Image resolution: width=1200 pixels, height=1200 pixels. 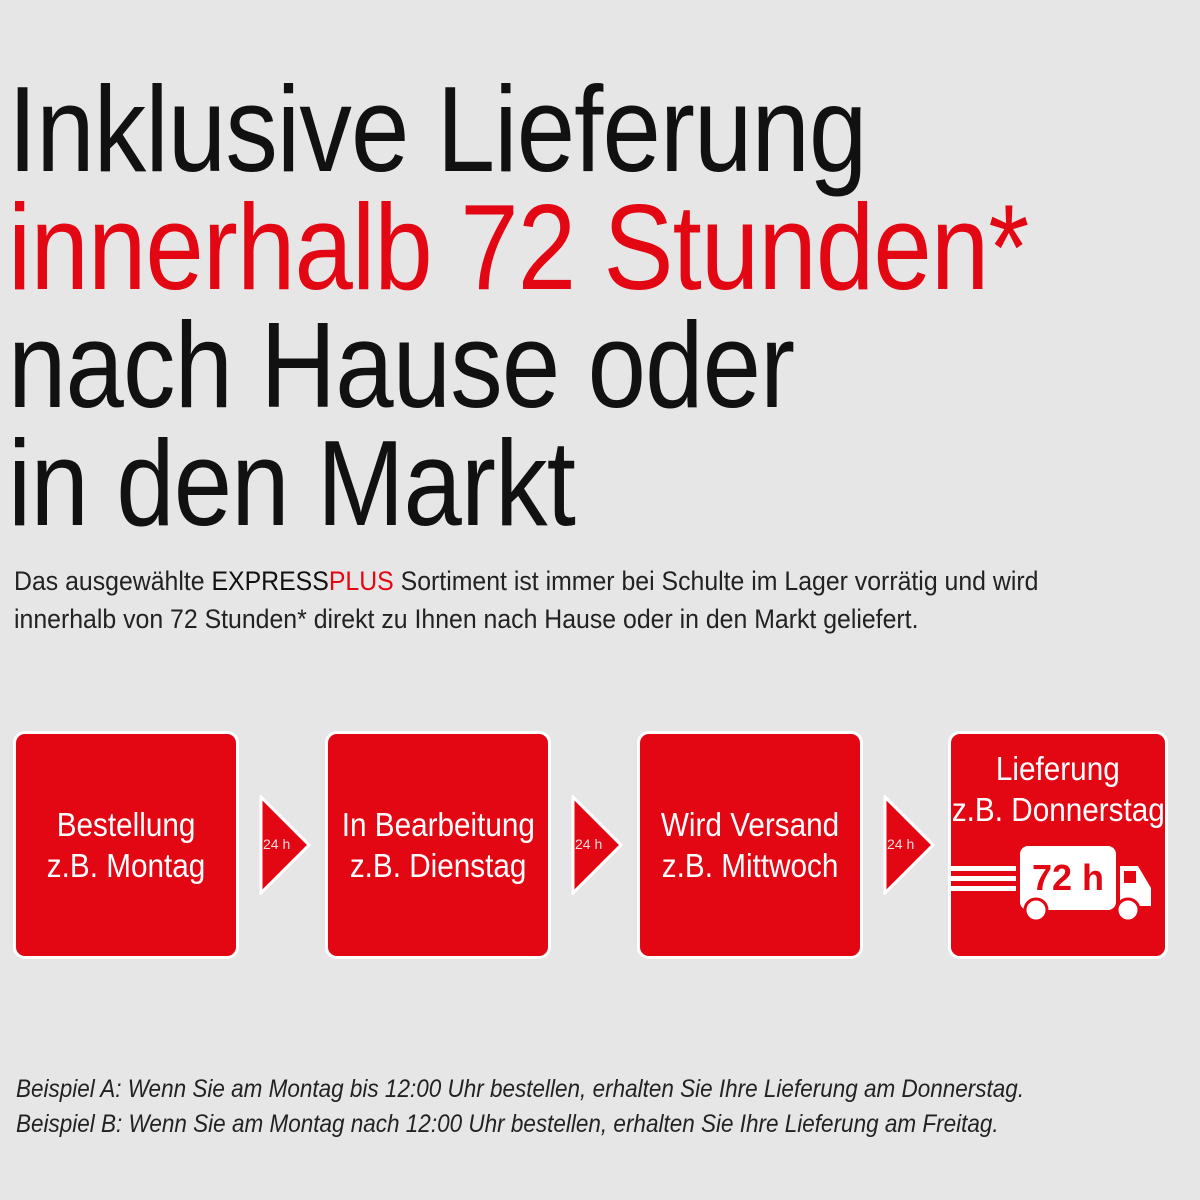 I want to click on headline-line-1: Inklusive Lieferung, so click(x=437, y=129).